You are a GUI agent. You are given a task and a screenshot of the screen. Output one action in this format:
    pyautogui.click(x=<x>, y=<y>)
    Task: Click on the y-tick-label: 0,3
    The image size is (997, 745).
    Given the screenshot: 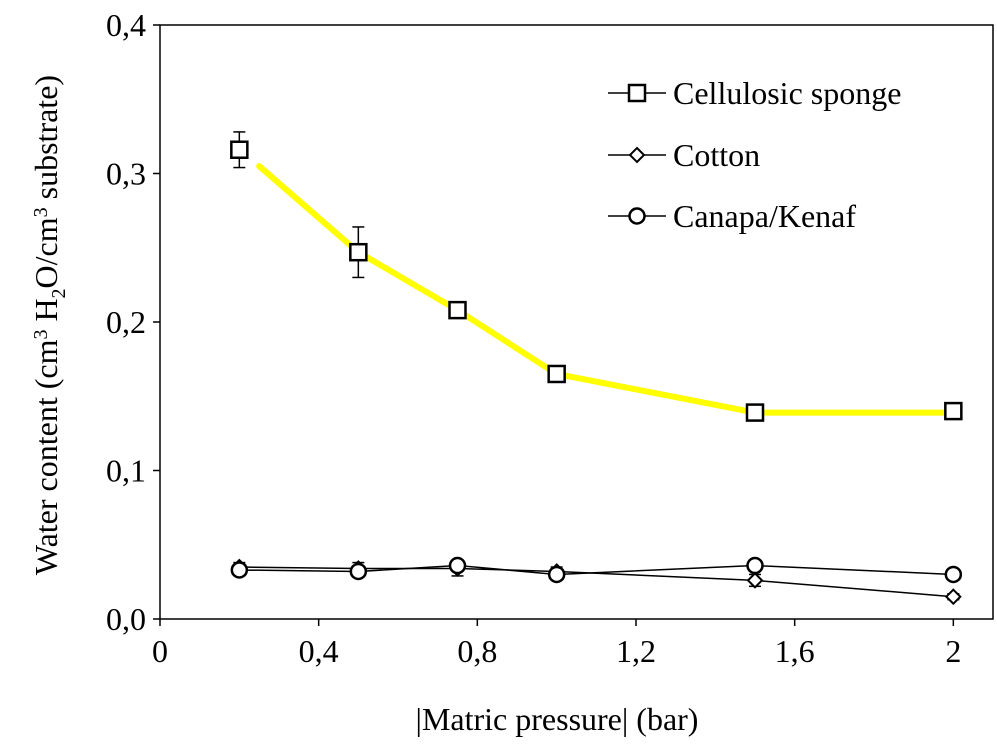 What is the action you would take?
    pyautogui.click(x=126, y=174)
    